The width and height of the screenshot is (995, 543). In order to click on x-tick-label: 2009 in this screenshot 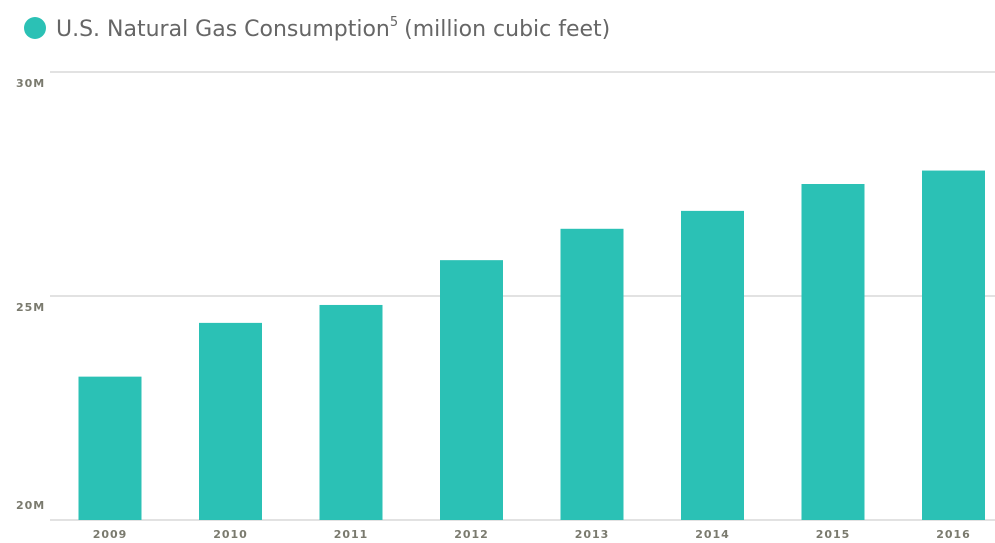, I will do `click(110, 534)`.